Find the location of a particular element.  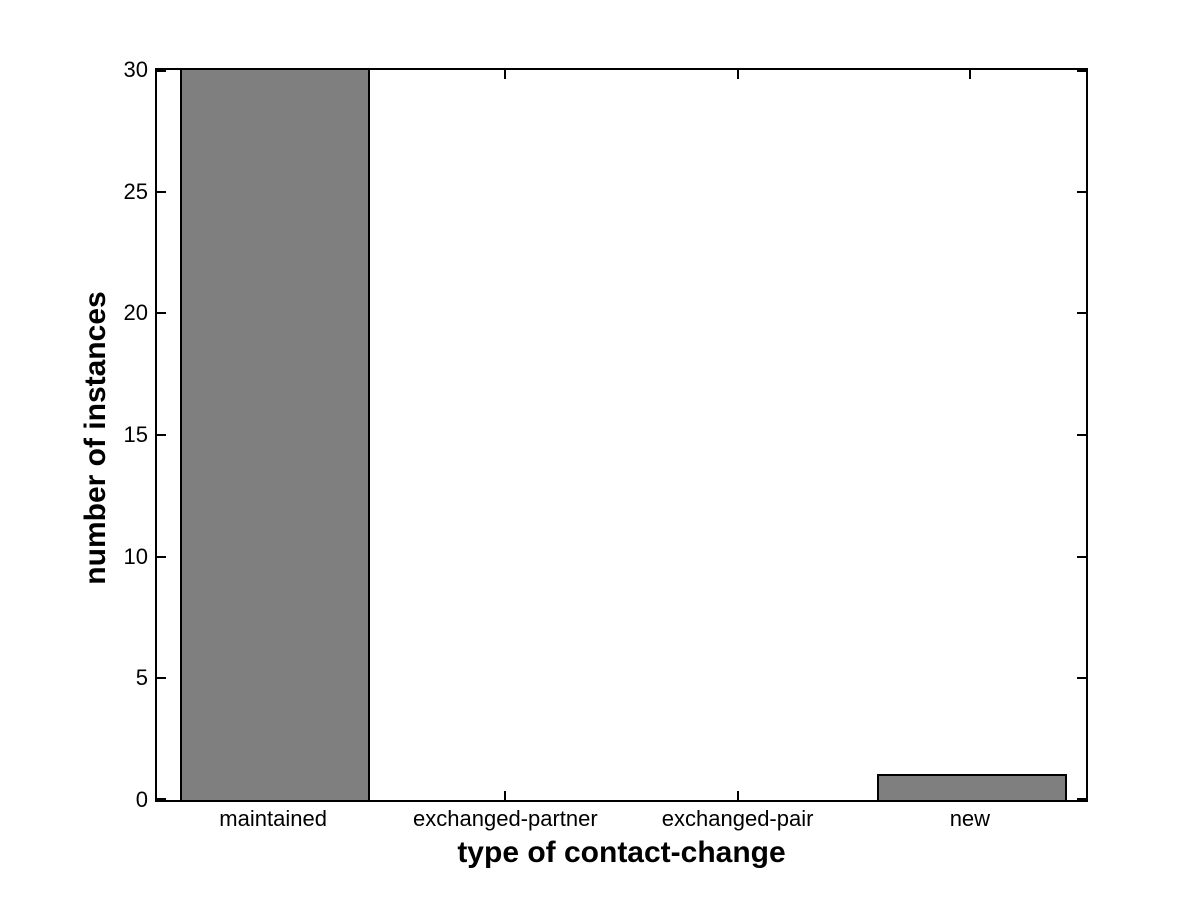

x-tick-label: exchanged-partner is located at coordinates (505, 818).